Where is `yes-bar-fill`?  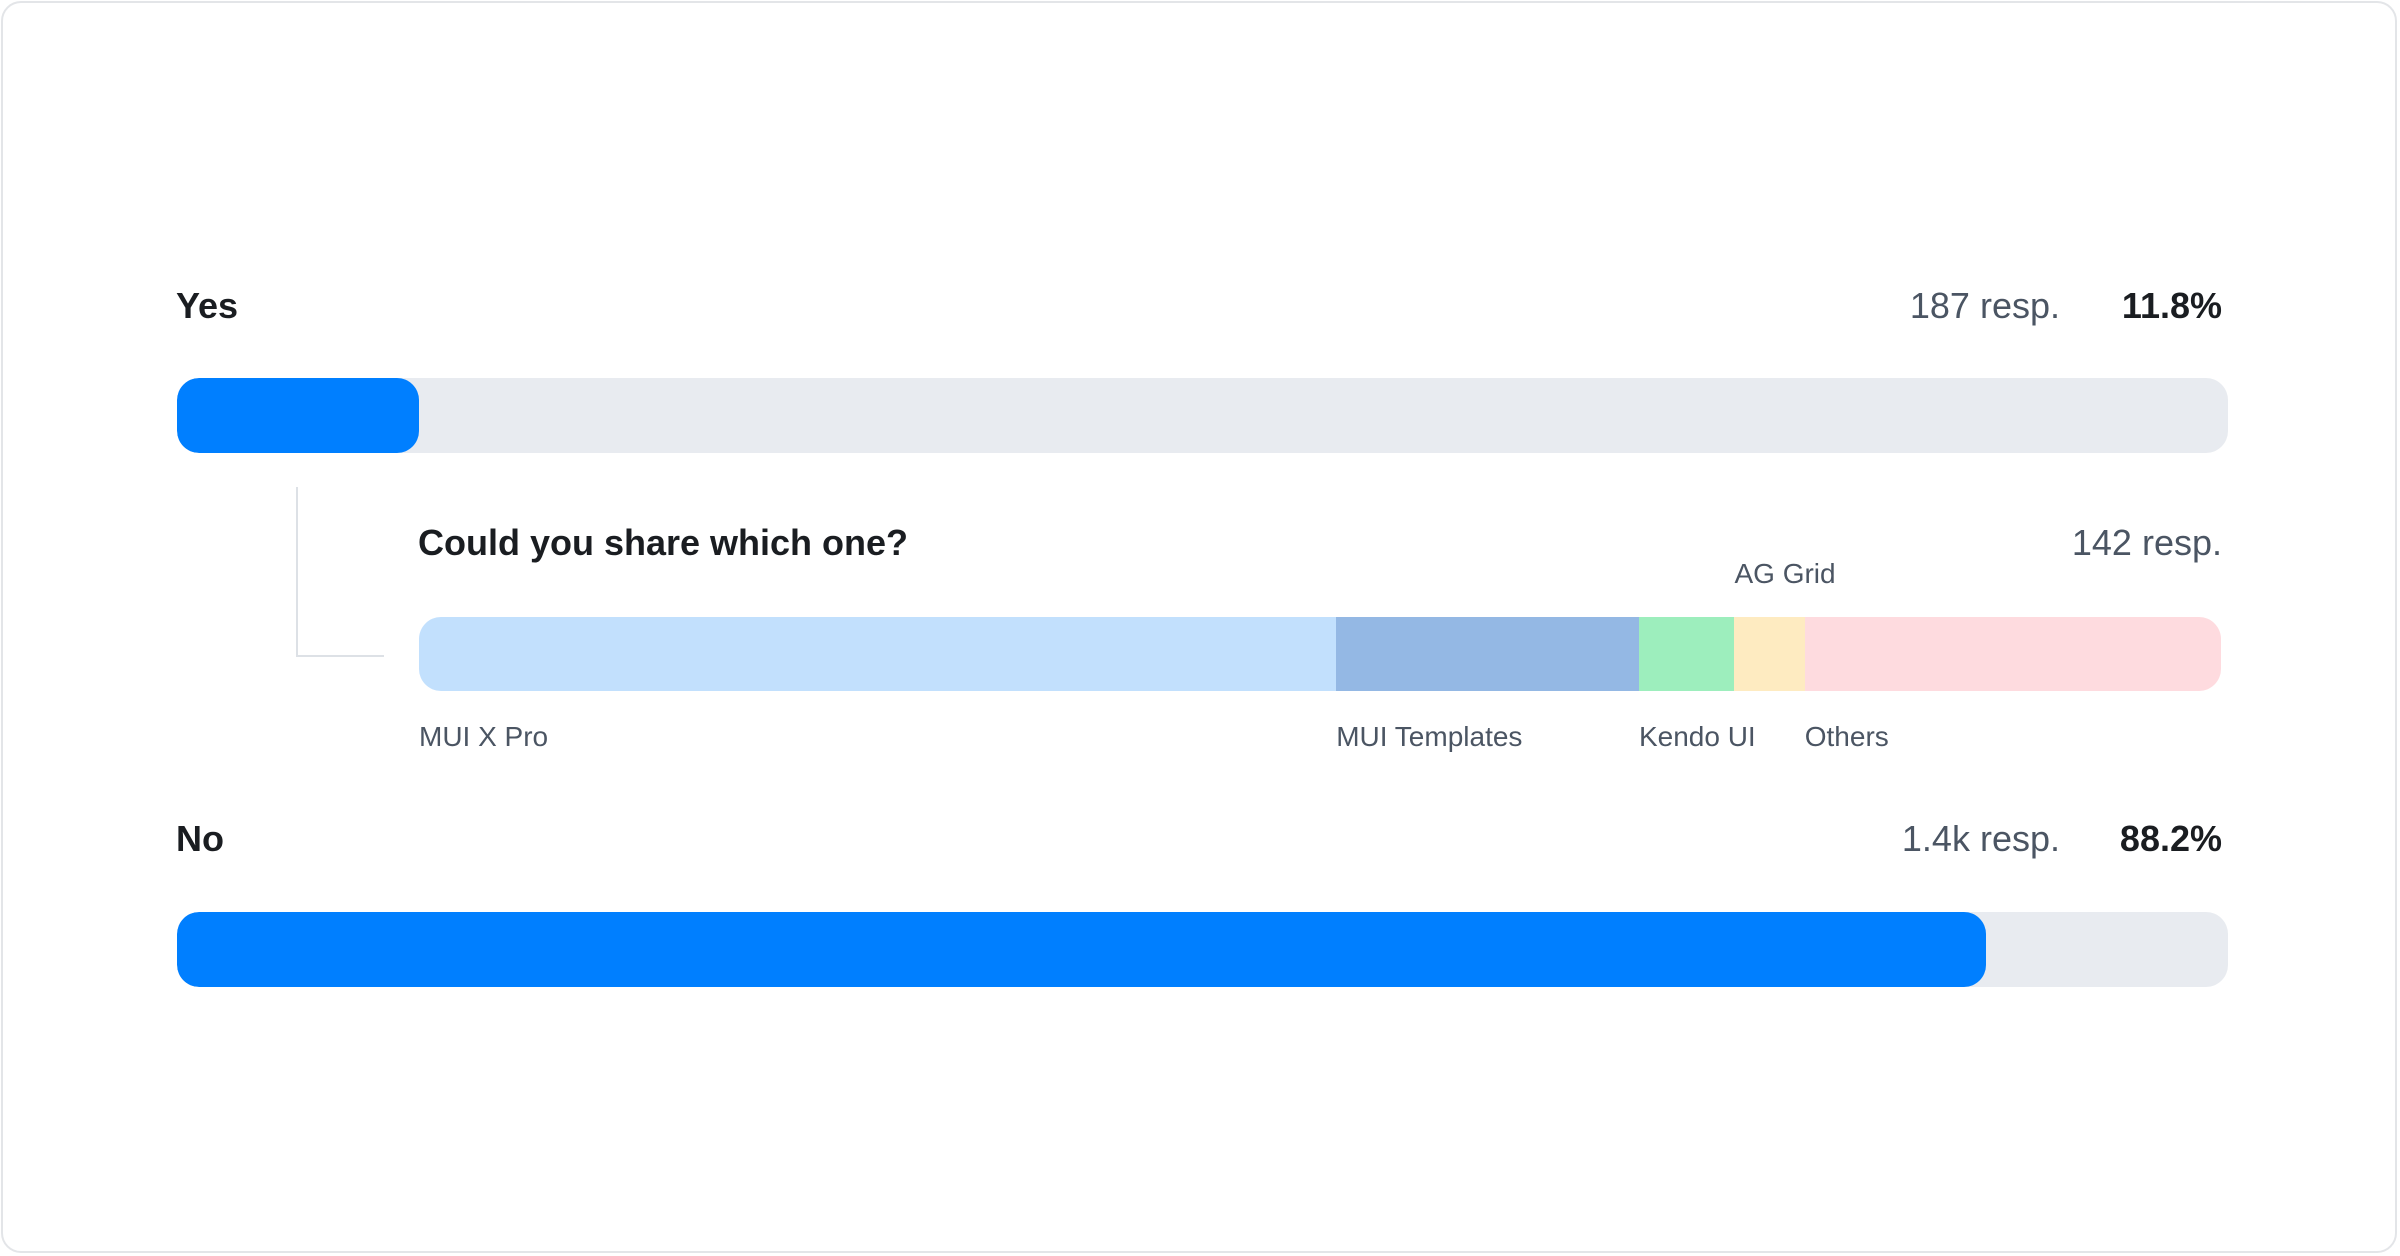 yes-bar-fill is located at coordinates (298, 415).